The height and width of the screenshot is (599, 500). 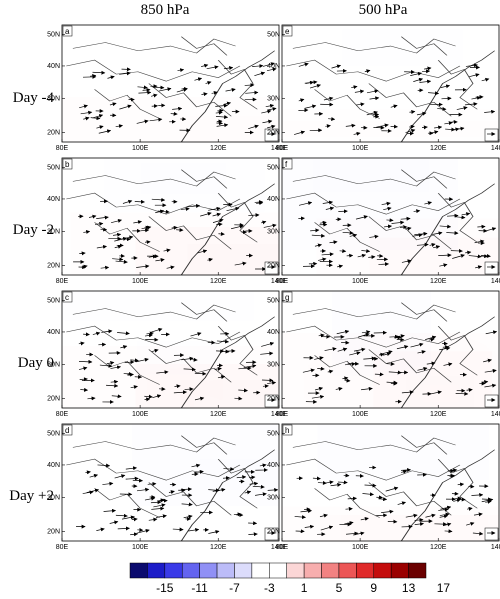 I want to click on map-panel-d: d 50N 40N 30N 20N 80E 100E 120E 140E, so click(x=167, y=487).